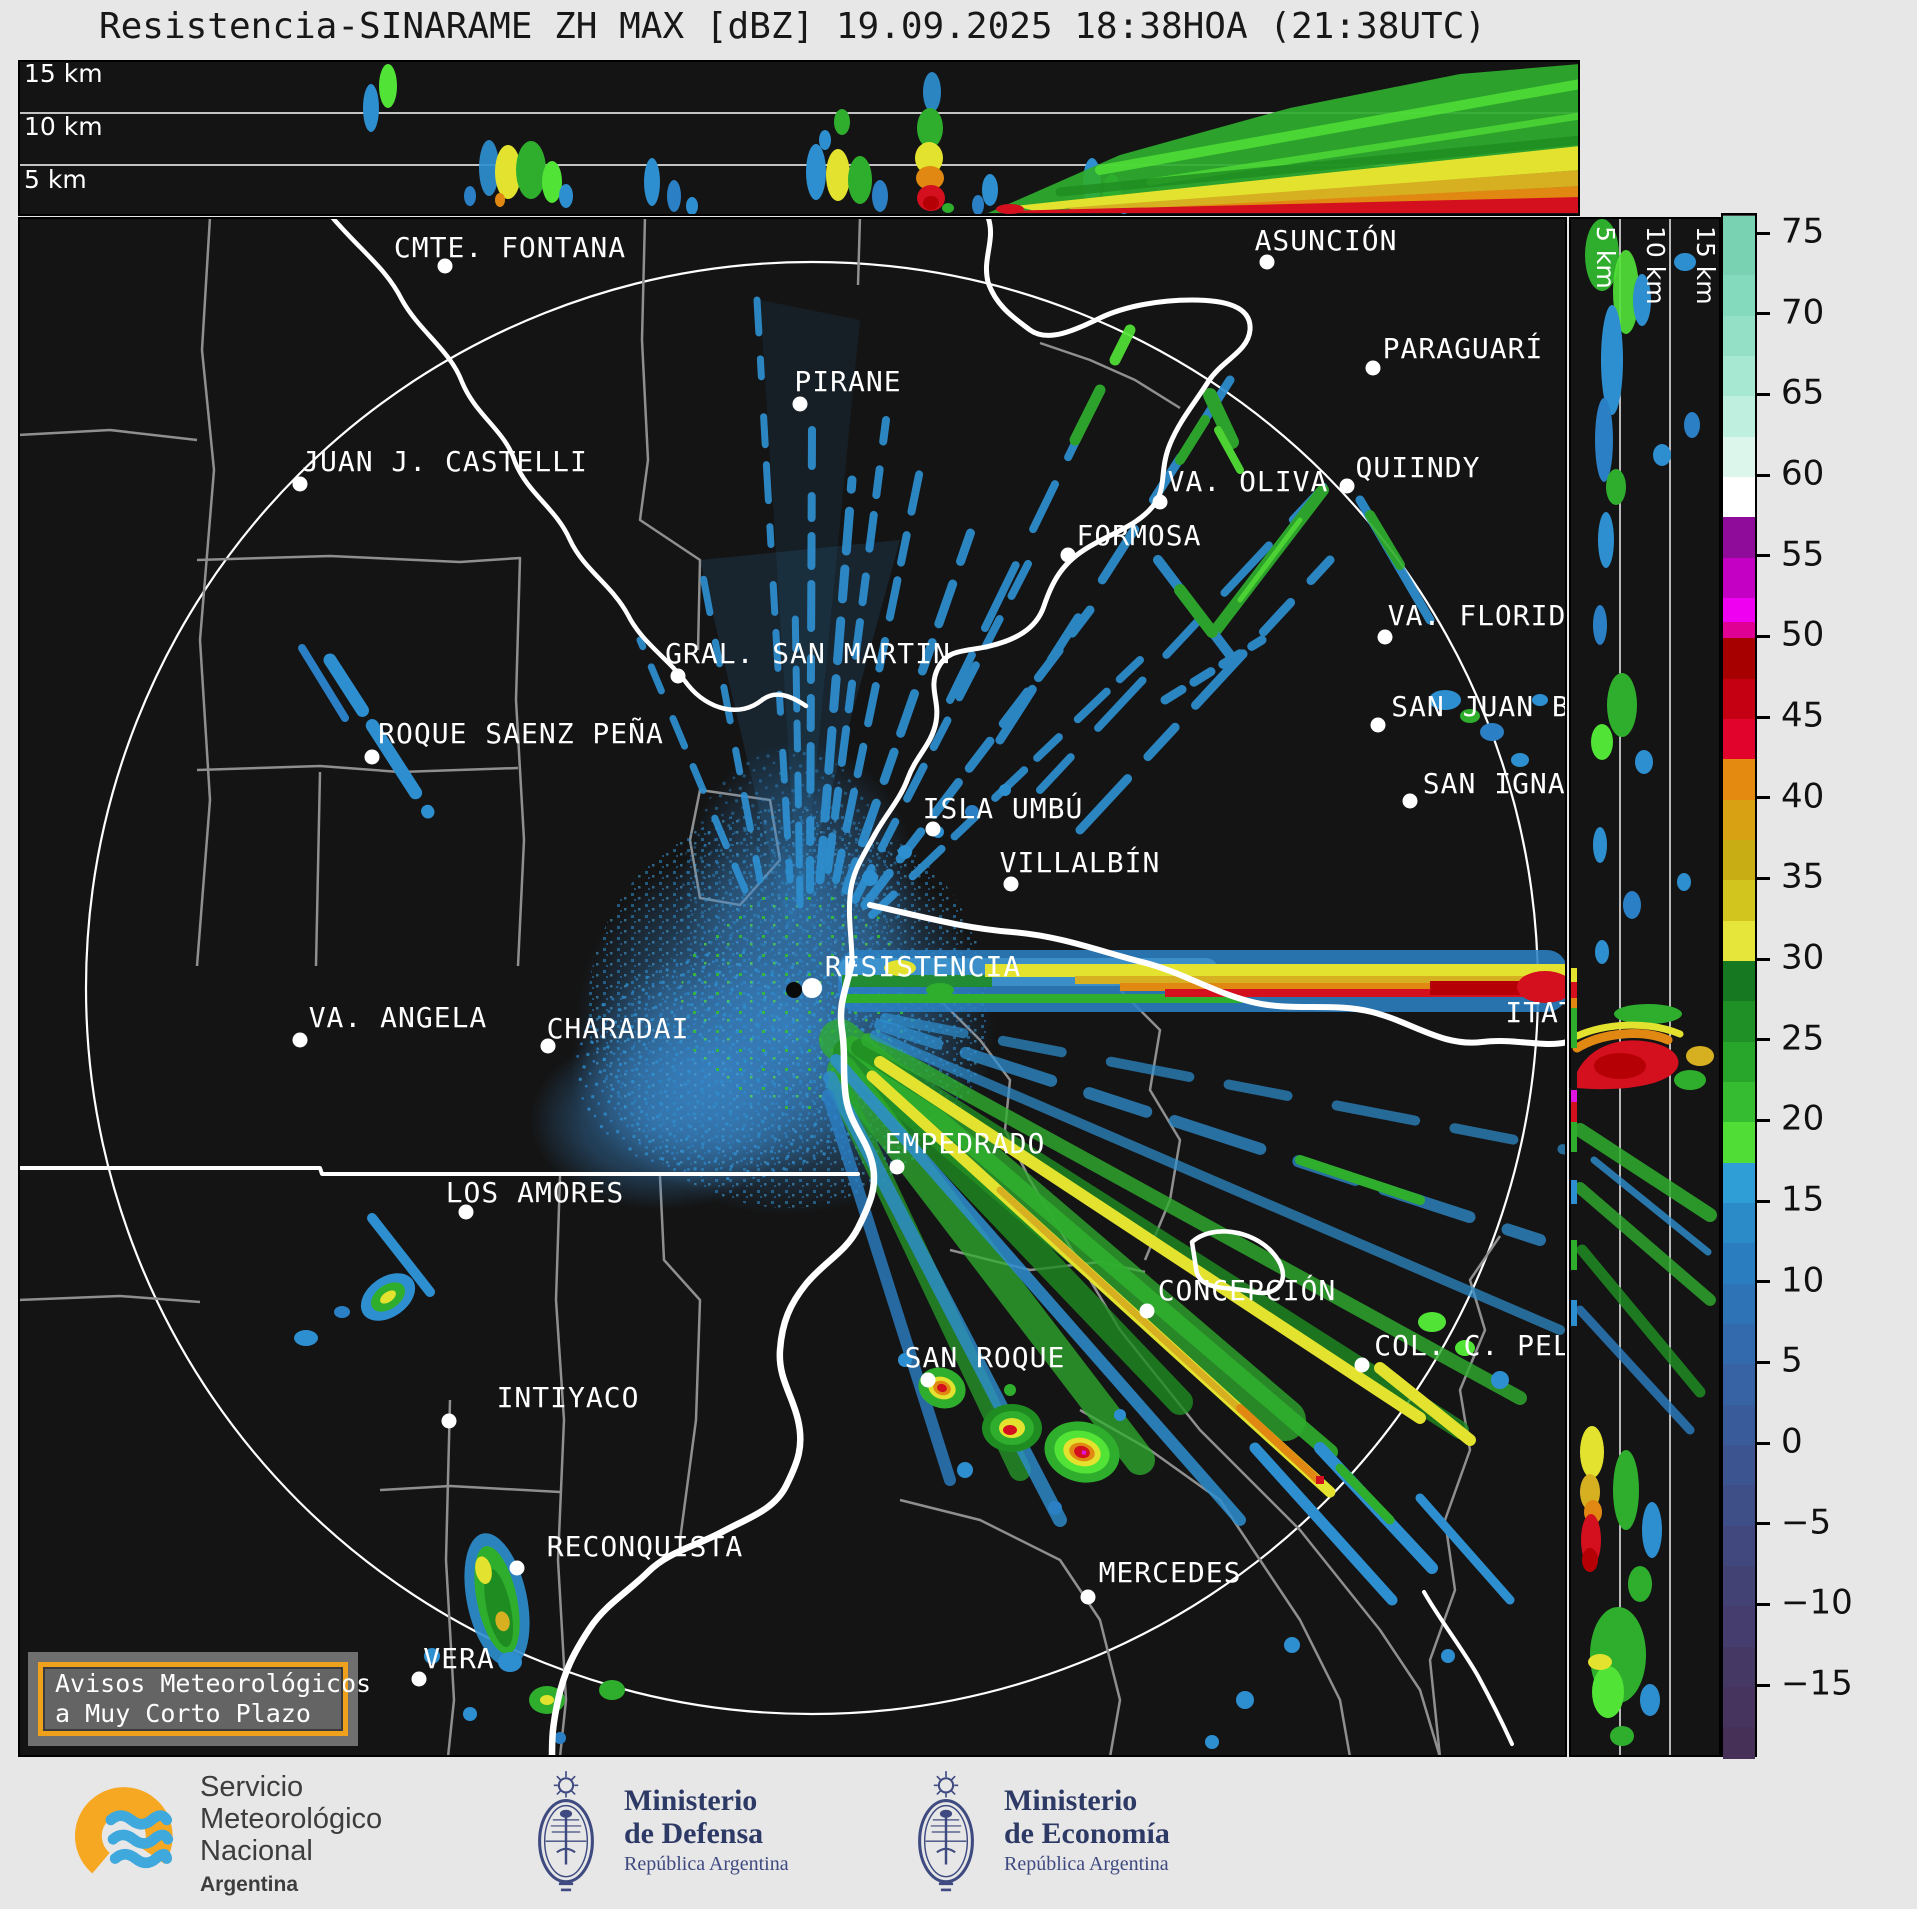 The height and width of the screenshot is (1909, 1917). I want to click on ministry-economia-name-line-2: de Economía, so click(1087, 1833).